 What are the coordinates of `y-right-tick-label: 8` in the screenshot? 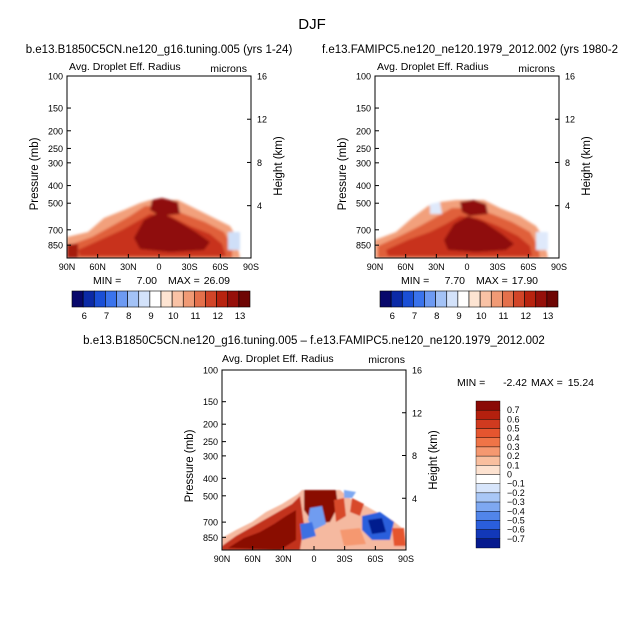 It's located at (414, 456).